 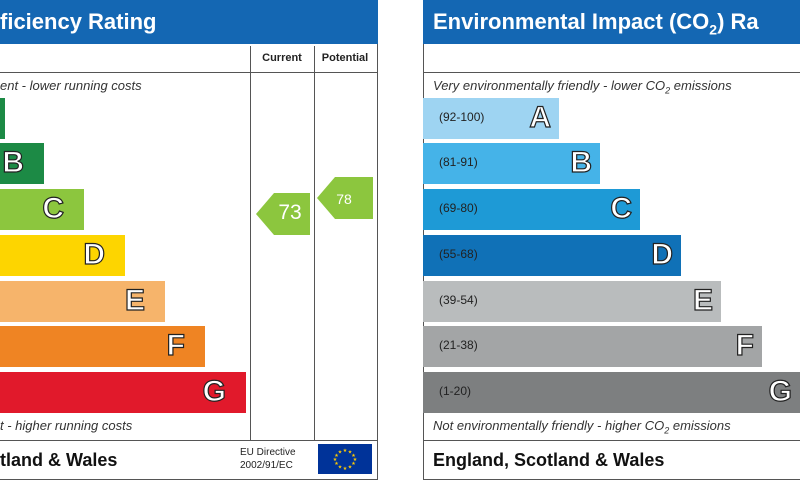 What do you see at coordinates (745, 345) in the screenshot?
I see `env-band-letter: F` at bounding box center [745, 345].